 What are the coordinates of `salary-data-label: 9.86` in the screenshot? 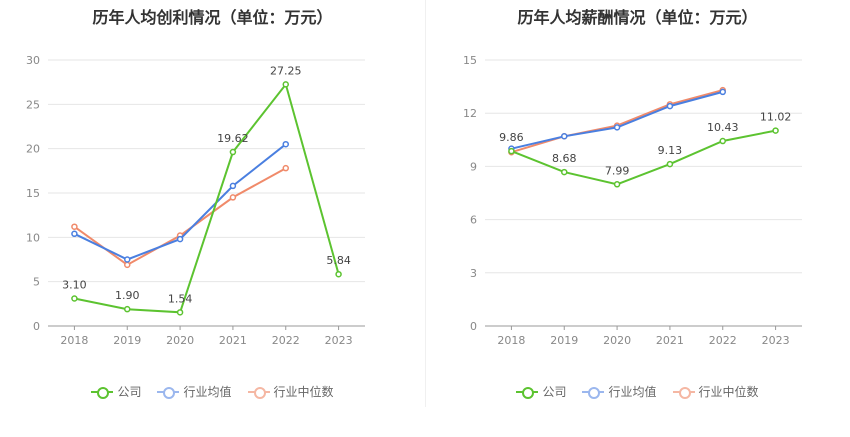 It's located at (511, 137).